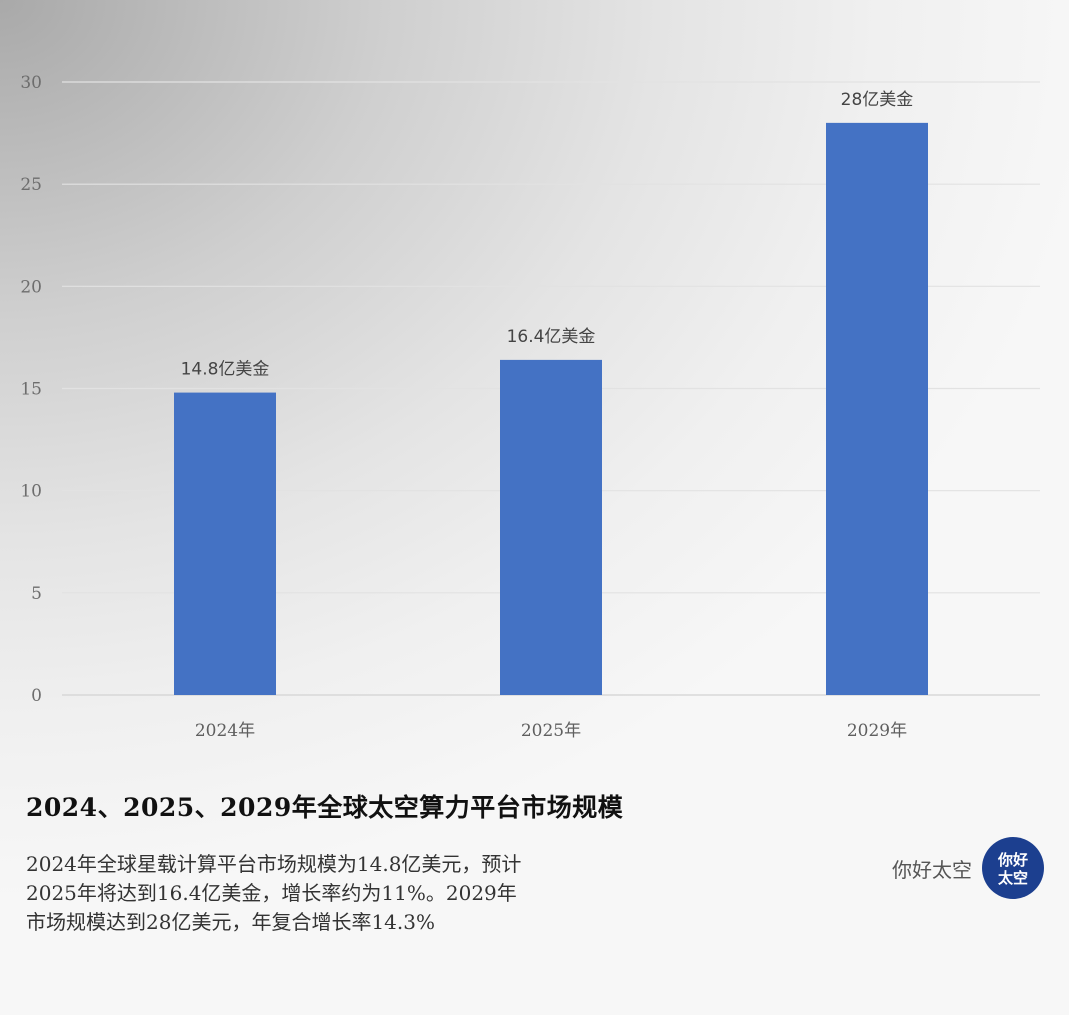  What do you see at coordinates (932, 869) in the screenshot?
I see `brand-name: 你好太空` at bounding box center [932, 869].